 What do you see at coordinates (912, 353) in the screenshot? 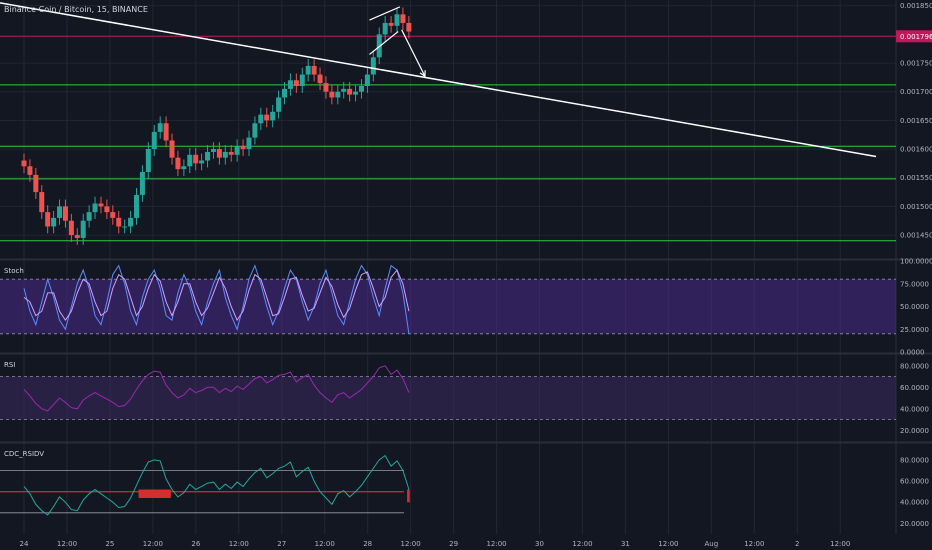
I see `indicator-tick-label: 0.0000` at bounding box center [912, 353].